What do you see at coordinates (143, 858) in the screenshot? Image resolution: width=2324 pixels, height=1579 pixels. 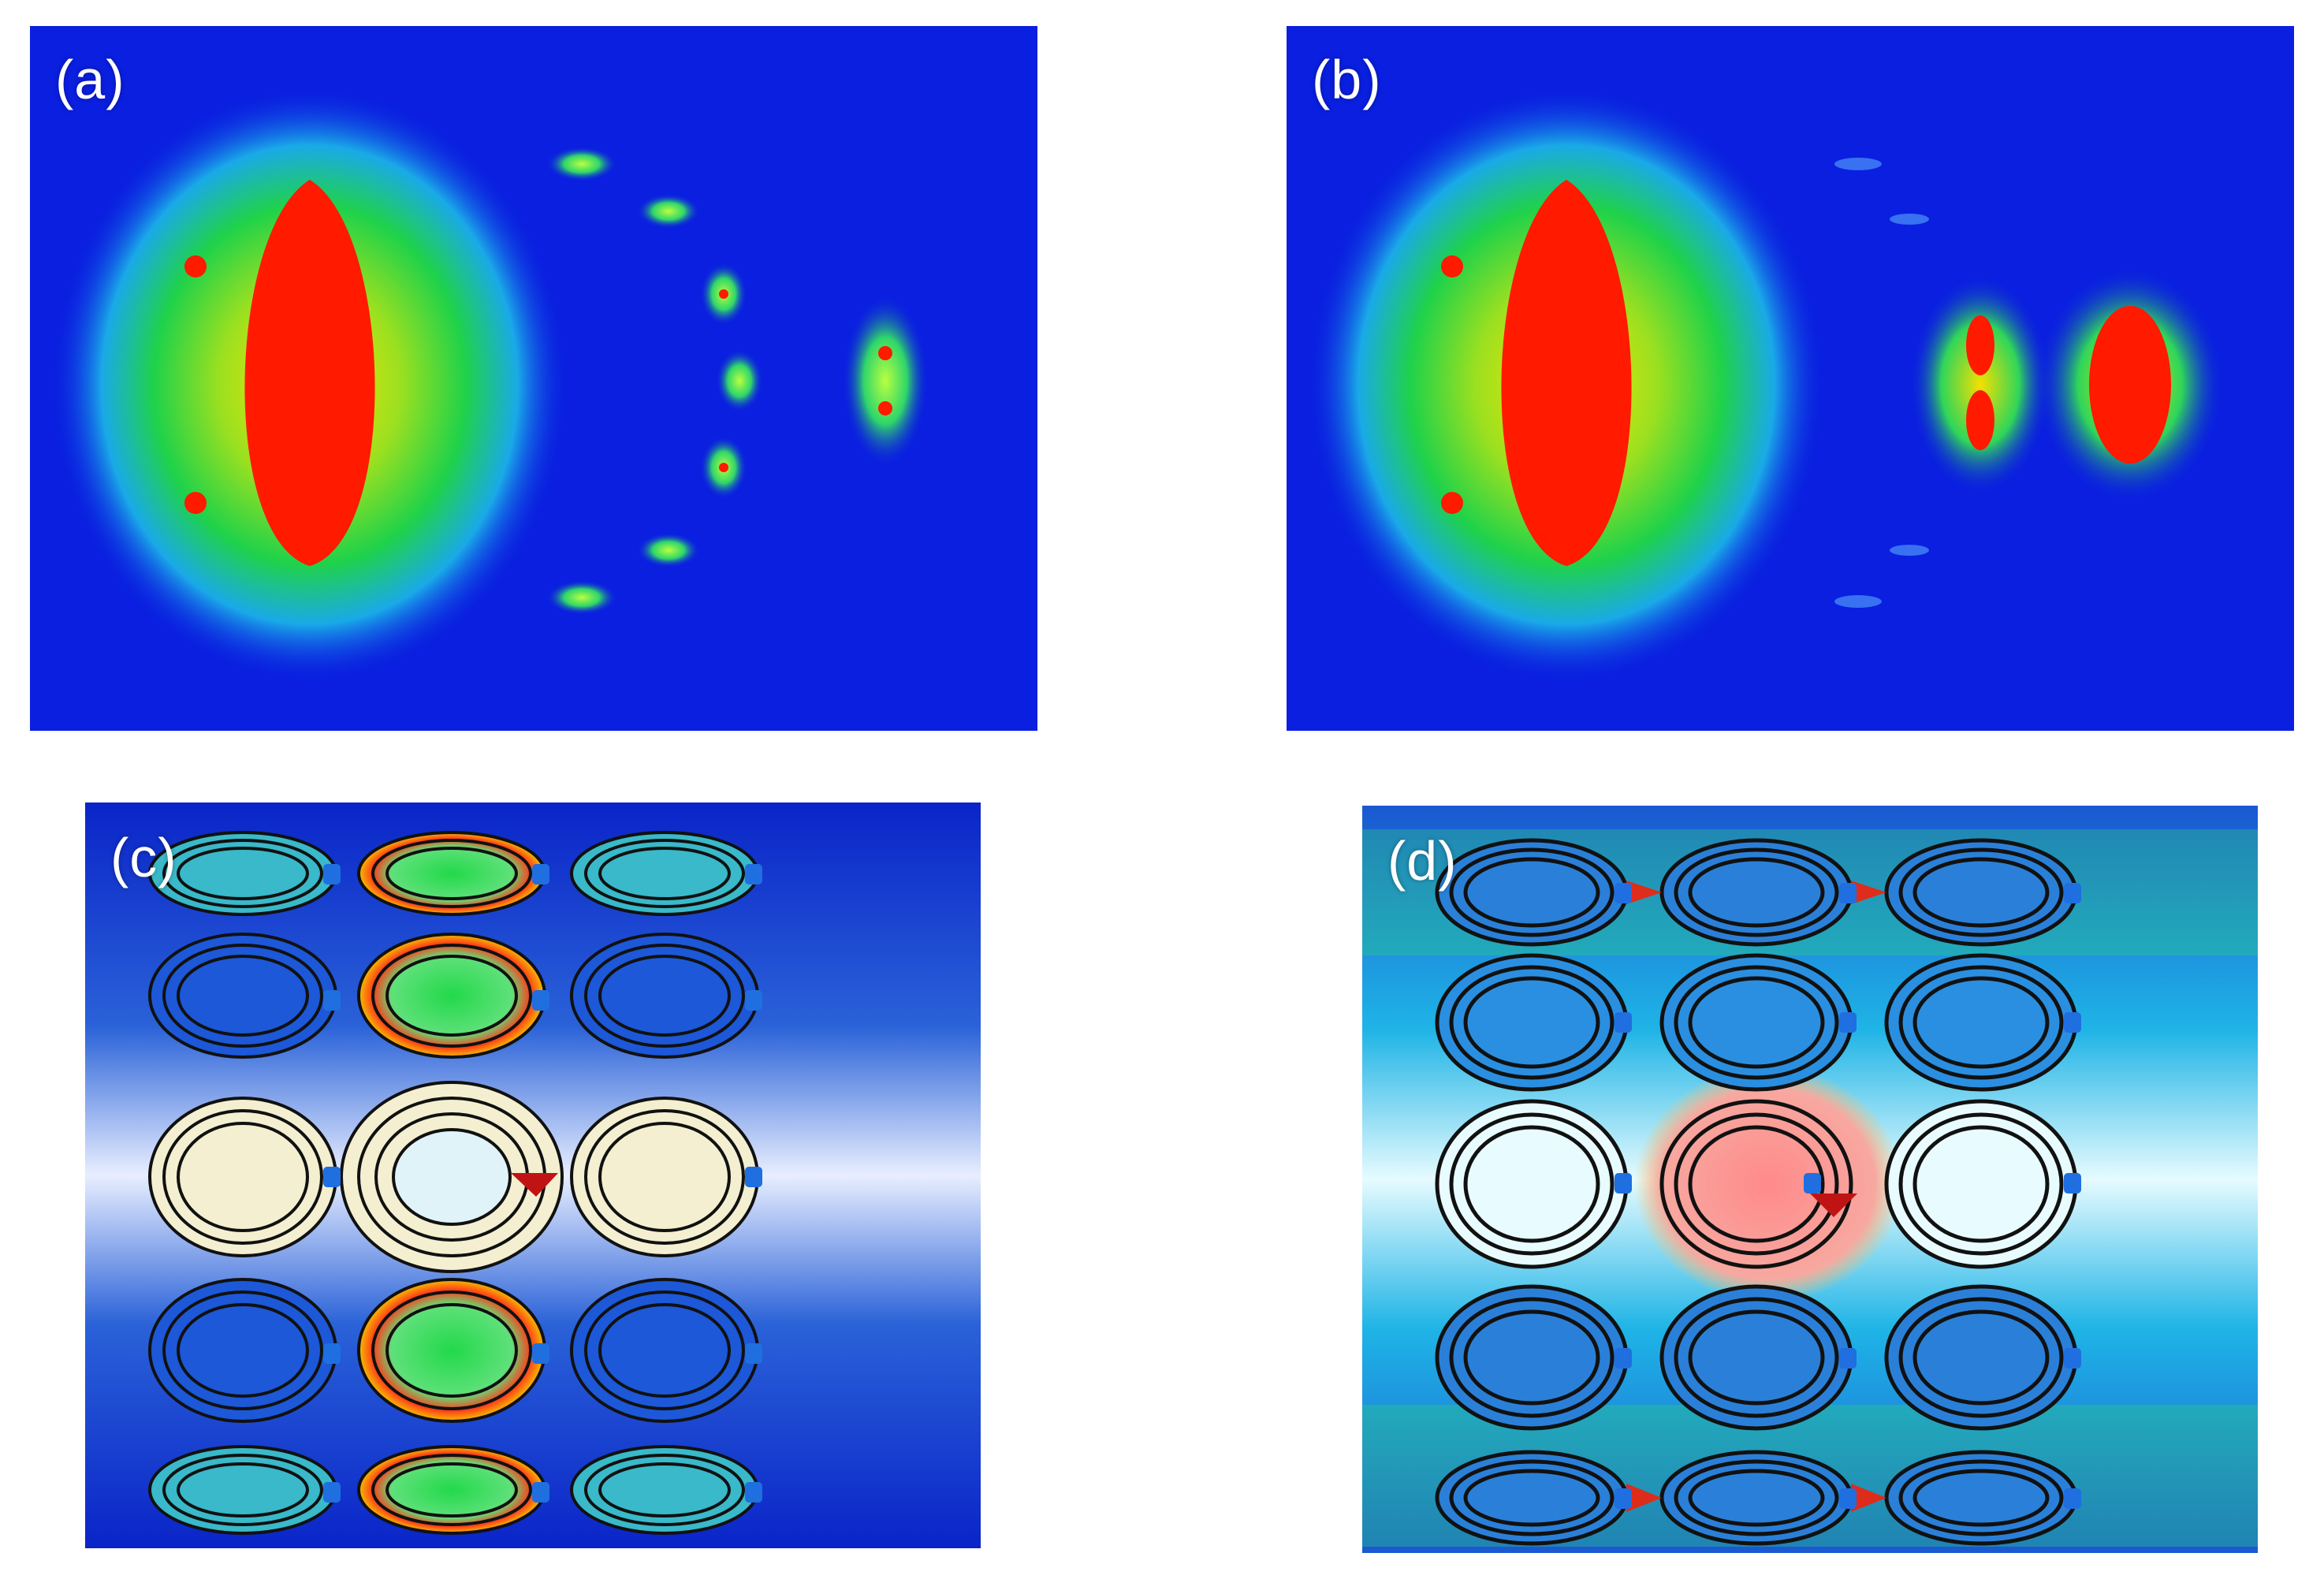 I see `panel-label-c: (c)` at bounding box center [143, 858].